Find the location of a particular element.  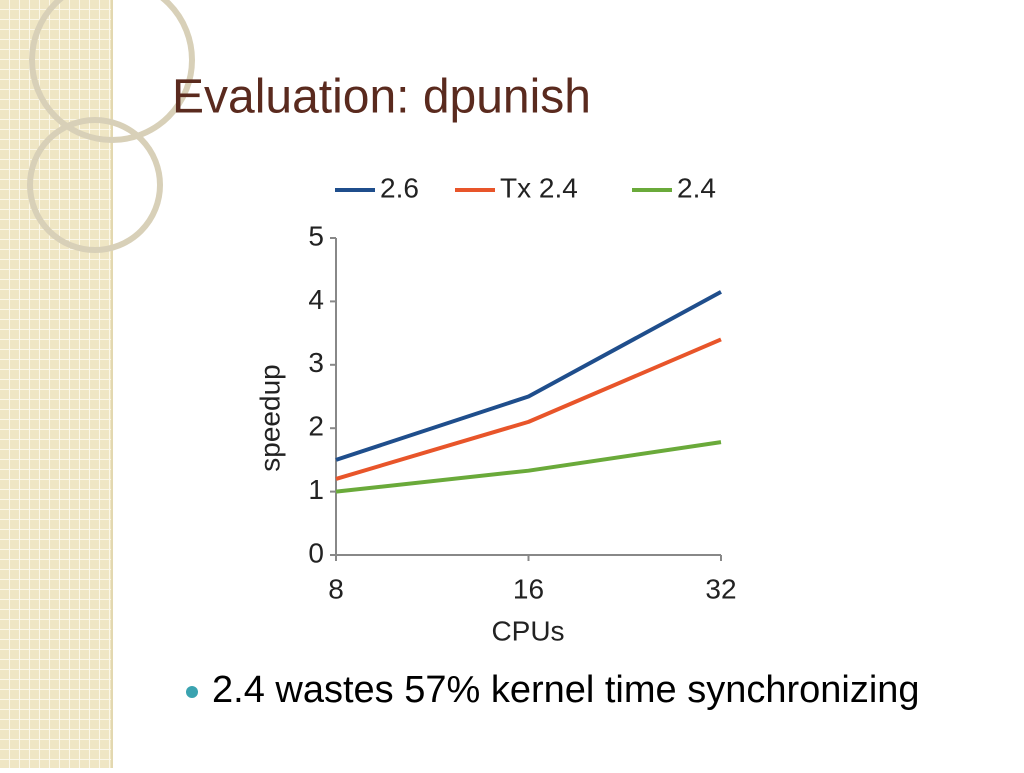

y-tick-label: 3 is located at coordinates (316, 362).